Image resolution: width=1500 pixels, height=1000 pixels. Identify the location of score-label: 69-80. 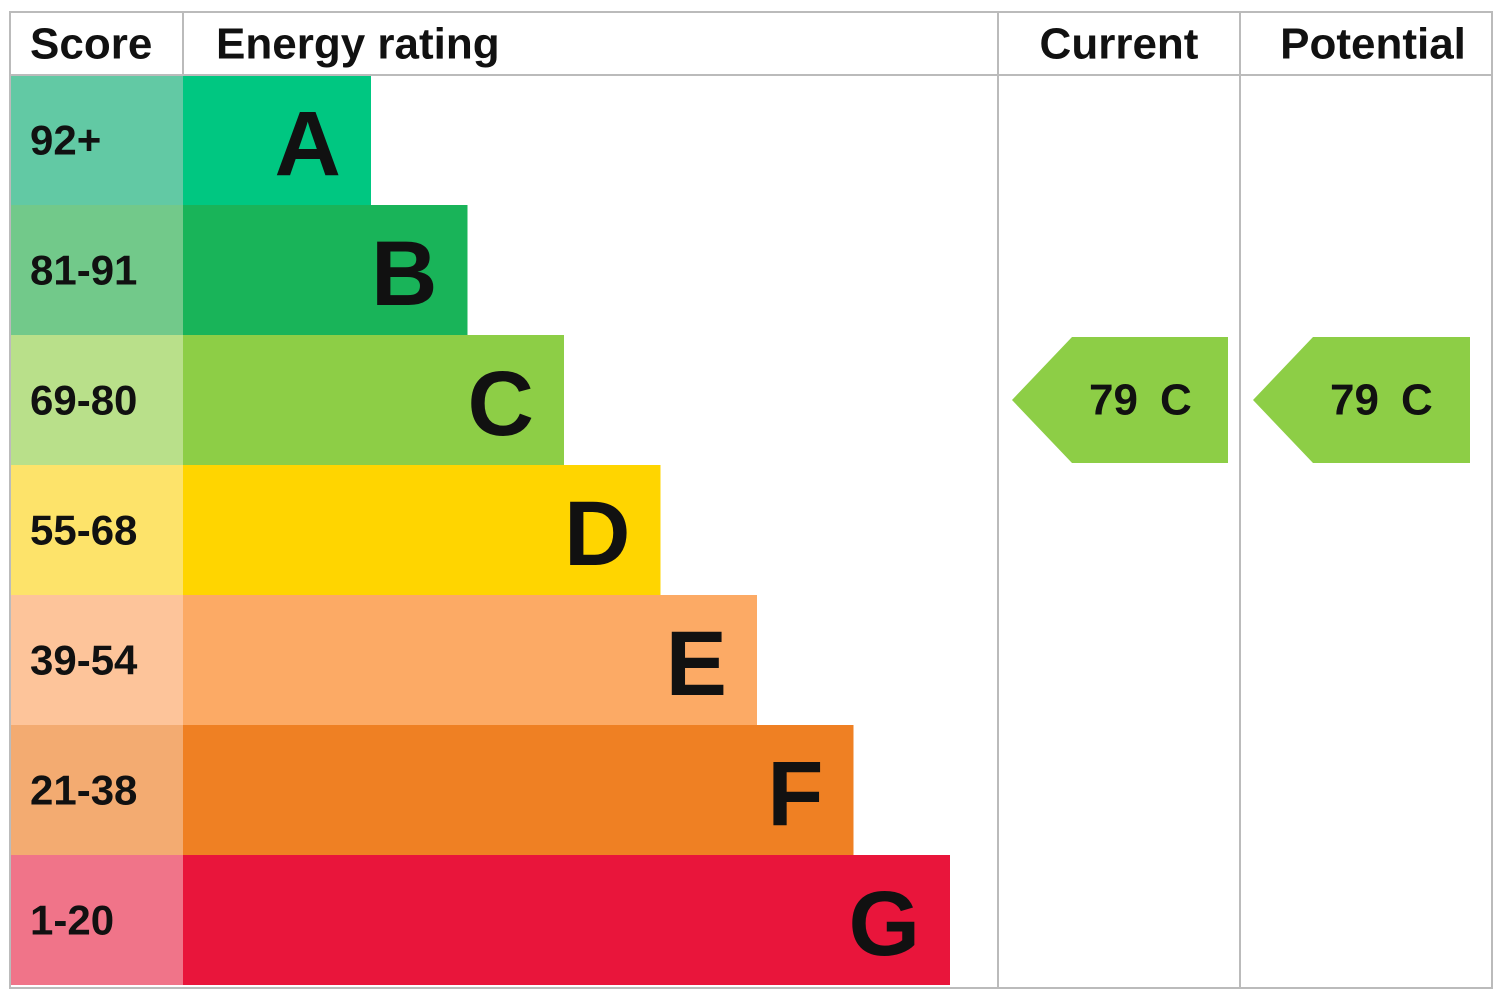
(83, 400).